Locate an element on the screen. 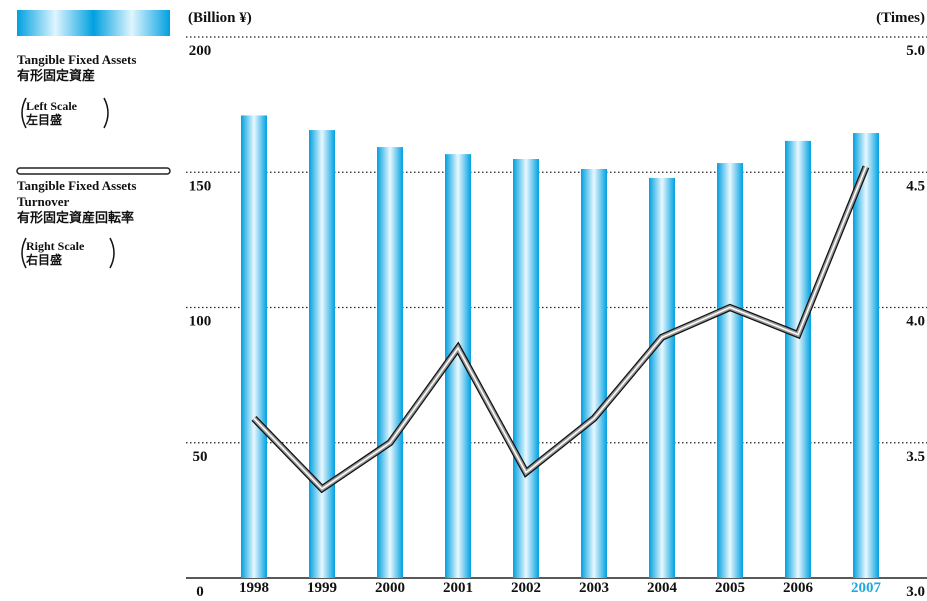 This screenshot has height=601, width=927. y-tick-label: 50 is located at coordinates (200, 457).